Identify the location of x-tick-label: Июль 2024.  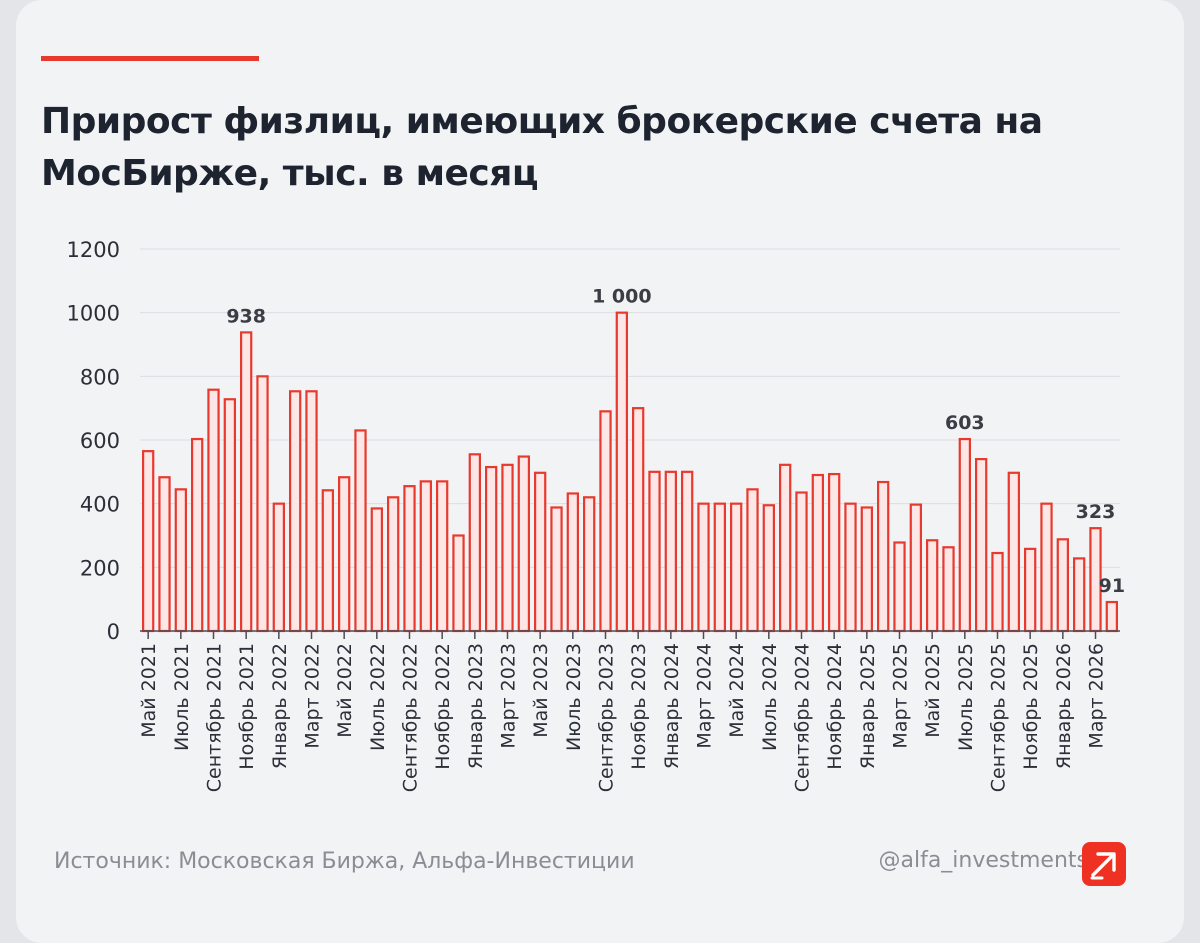
(770, 697).